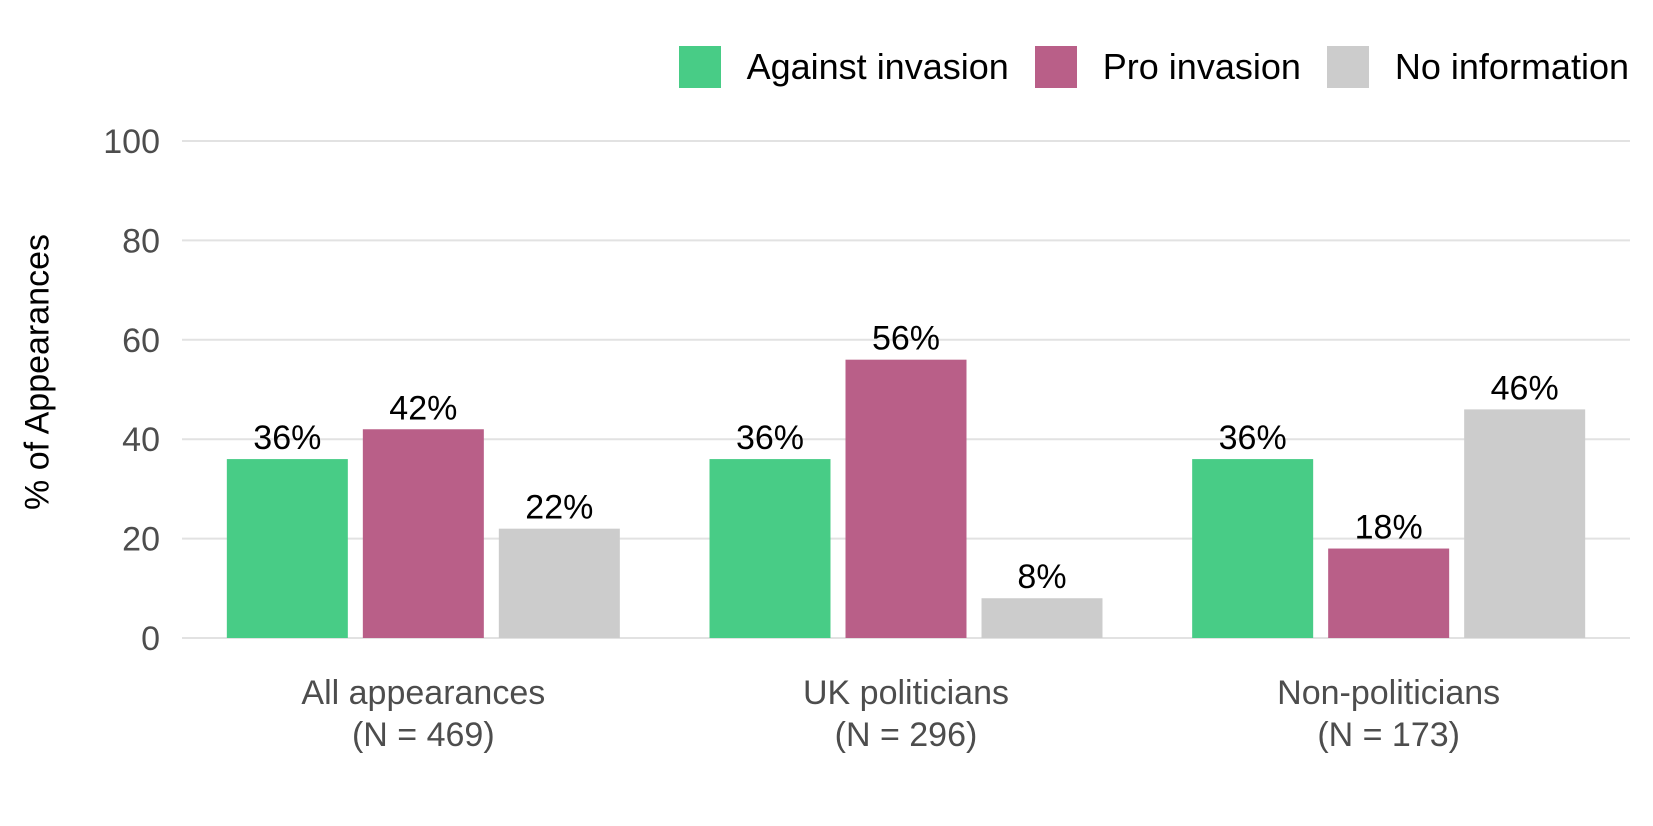 This screenshot has height=826, width=1653. Describe the element at coordinates (1525, 388) in the screenshot. I see `data-label-no-information: 46%` at that location.